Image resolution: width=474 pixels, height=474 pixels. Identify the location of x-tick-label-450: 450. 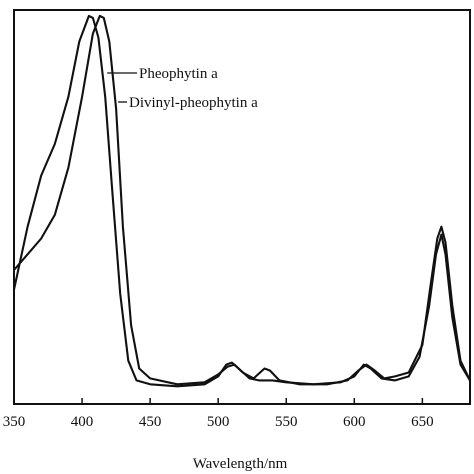
(150, 422).